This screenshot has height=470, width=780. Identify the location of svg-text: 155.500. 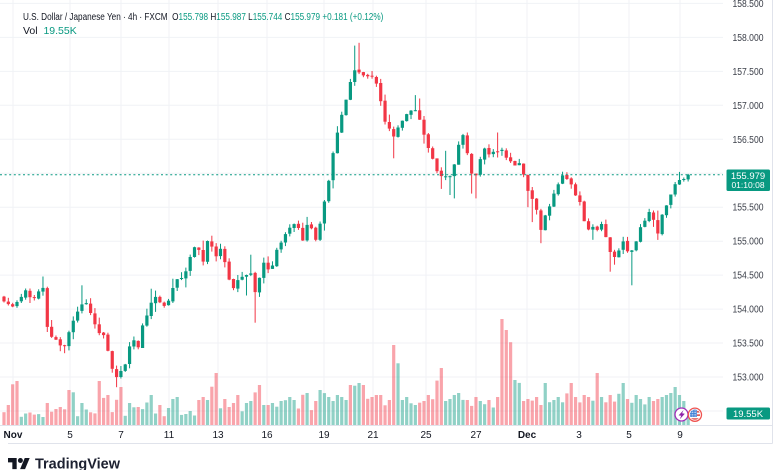
(748, 208).